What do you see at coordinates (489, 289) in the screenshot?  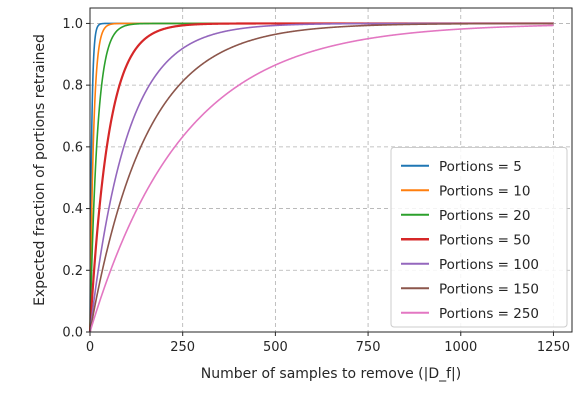 I see `legend-entry-label: Portions = 150` at bounding box center [489, 289].